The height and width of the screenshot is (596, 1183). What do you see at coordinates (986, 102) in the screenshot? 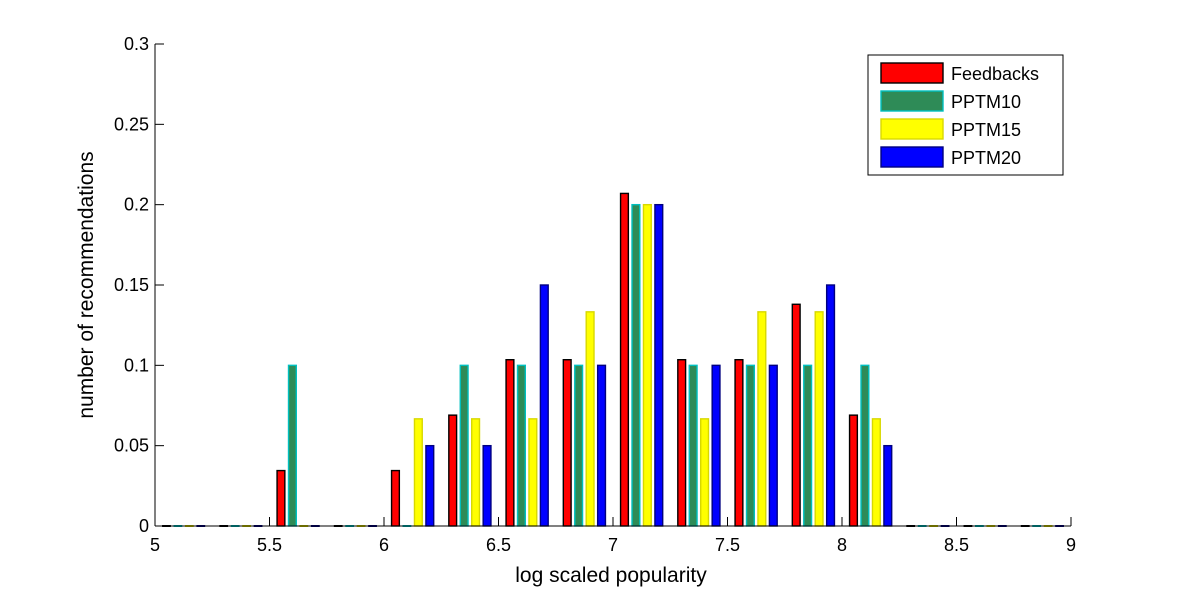
I see `legend-label-pptm10: PPTM10` at bounding box center [986, 102].